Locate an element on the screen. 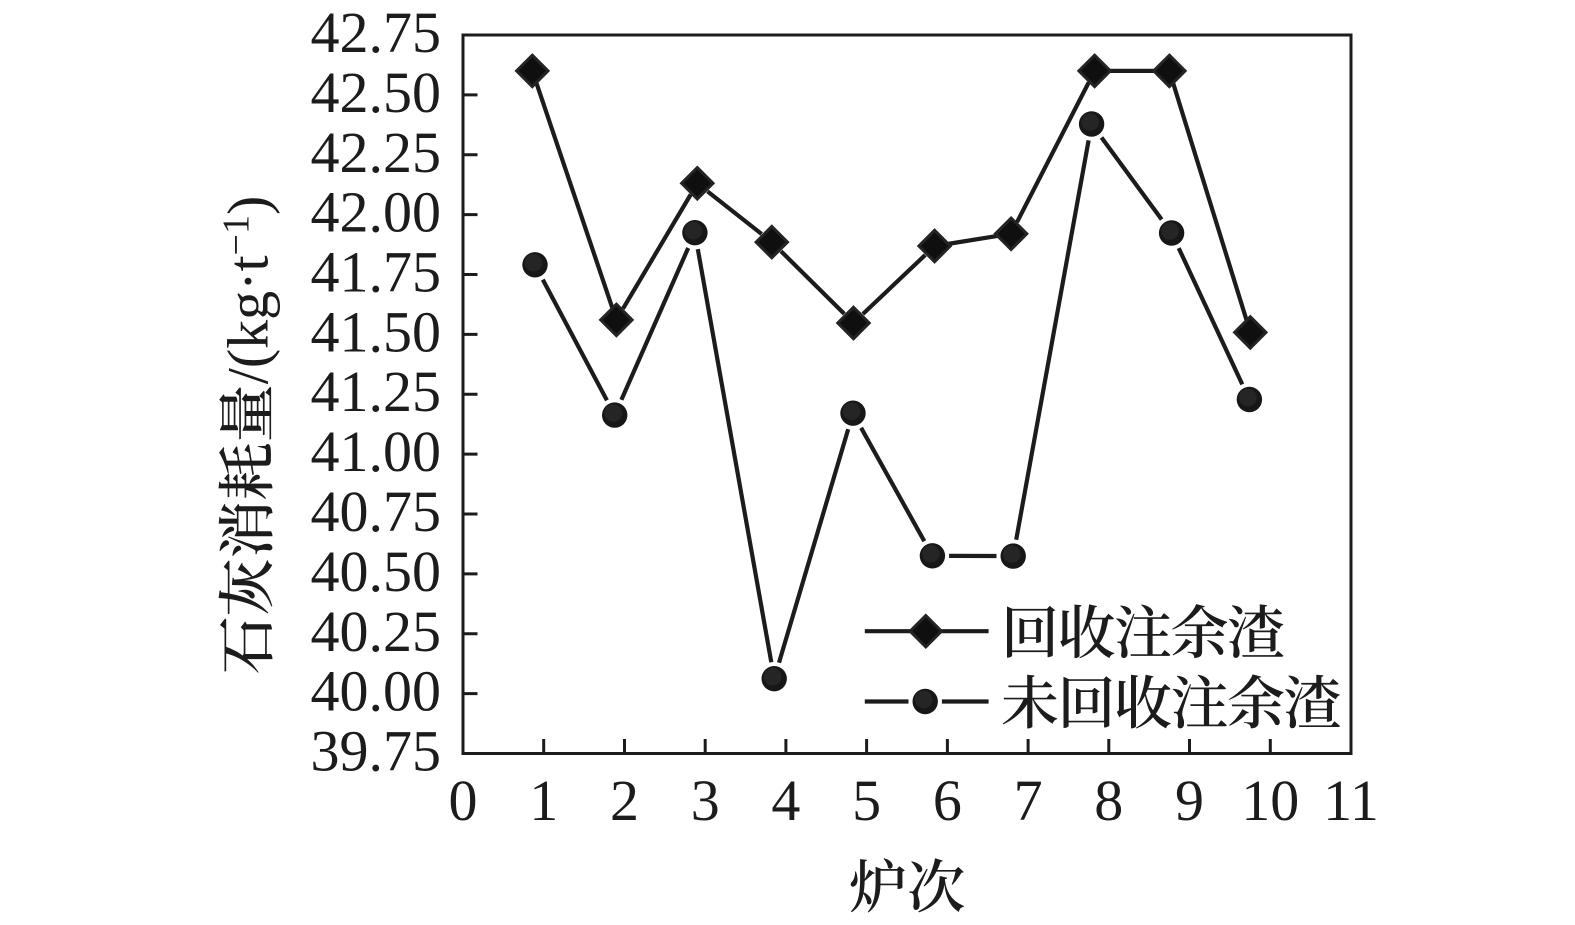 The width and height of the screenshot is (1575, 925). svg-text: 1 is located at coordinates (543, 800).